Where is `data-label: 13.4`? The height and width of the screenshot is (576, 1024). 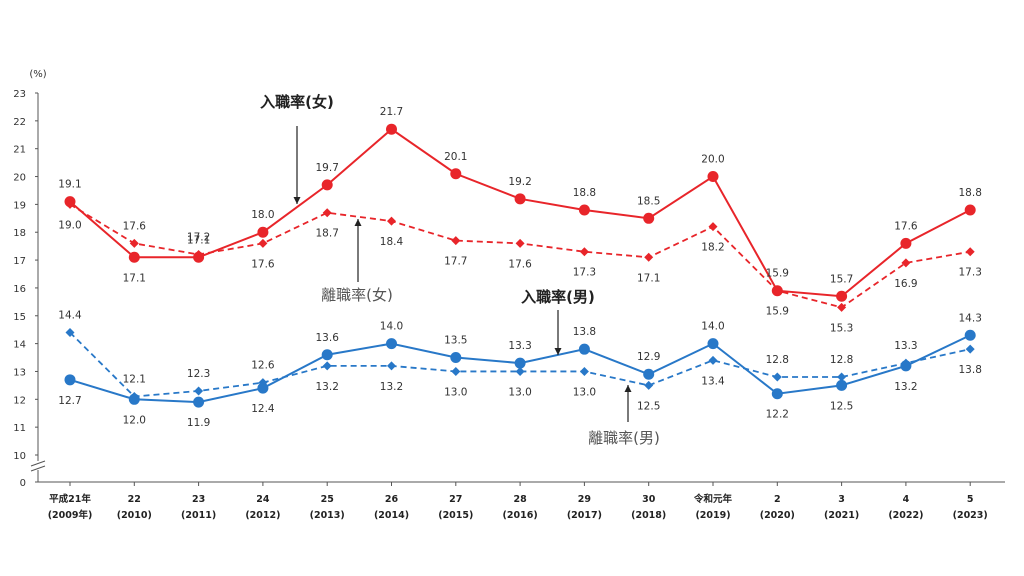
data-label: 13.4 is located at coordinates (713, 381).